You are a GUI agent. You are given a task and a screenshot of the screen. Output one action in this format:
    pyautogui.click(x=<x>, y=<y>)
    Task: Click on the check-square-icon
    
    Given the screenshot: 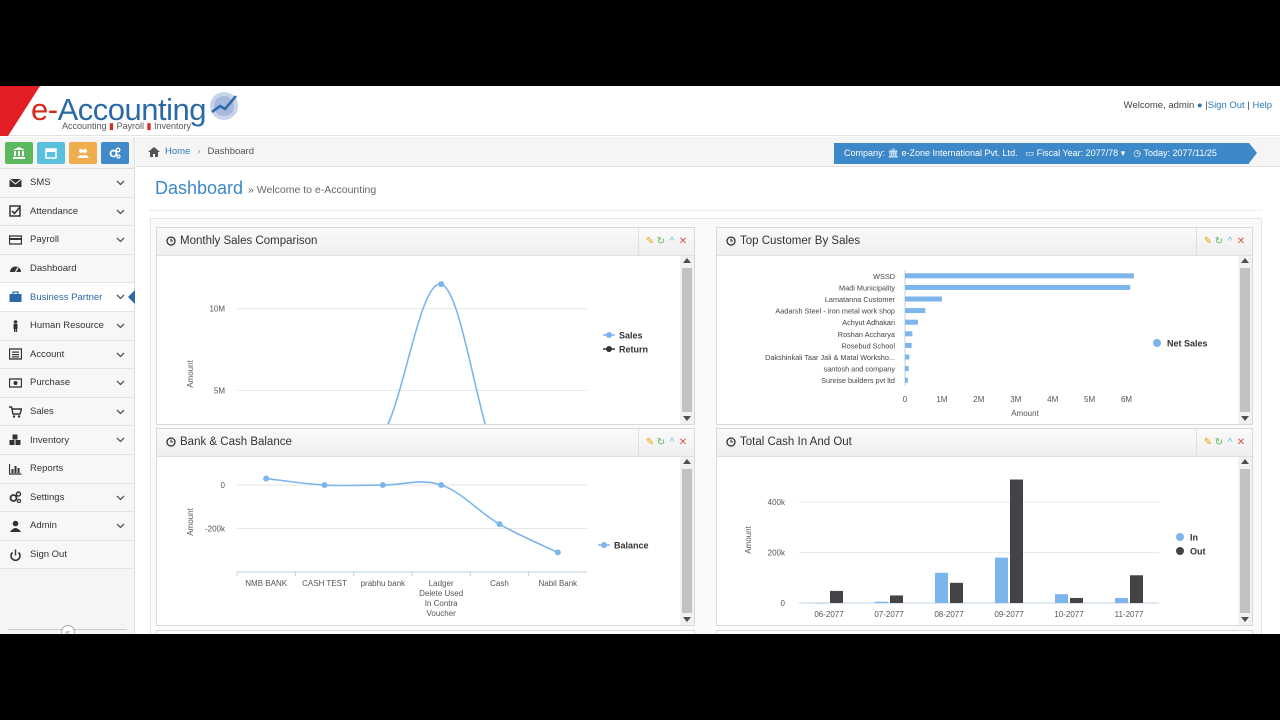 What is the action you would take?
    pyautogui.click(x=16, y=211)
    